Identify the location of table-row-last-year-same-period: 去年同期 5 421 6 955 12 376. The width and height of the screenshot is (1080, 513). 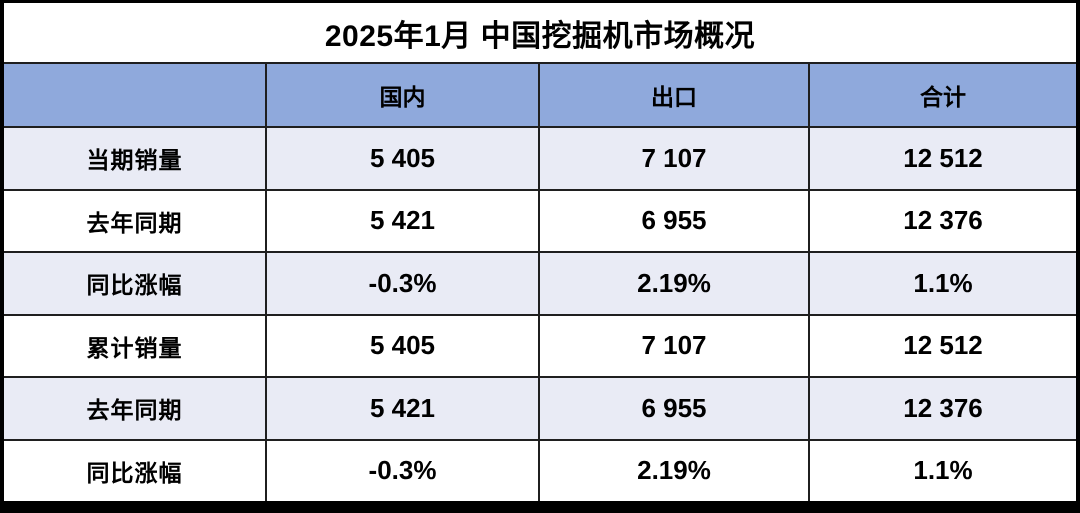
(540, 219).